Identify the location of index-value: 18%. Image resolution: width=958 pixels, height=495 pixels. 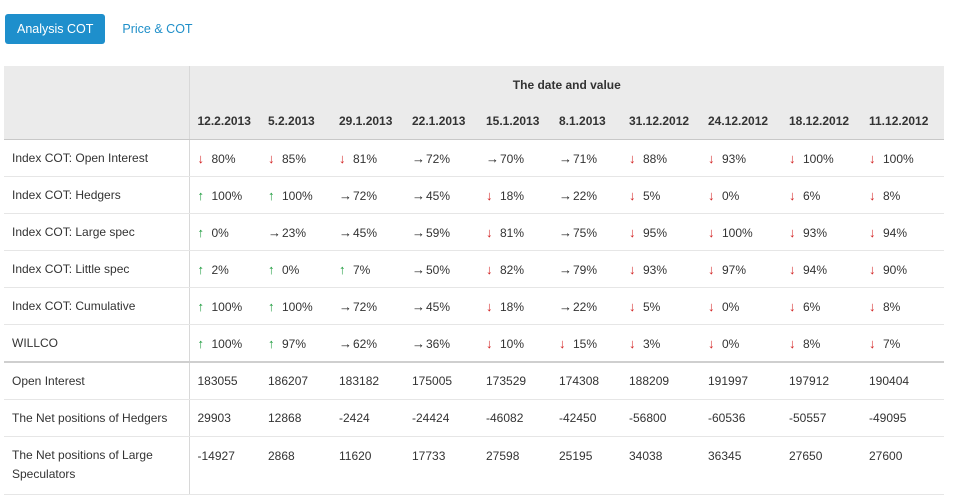
(512, 195).